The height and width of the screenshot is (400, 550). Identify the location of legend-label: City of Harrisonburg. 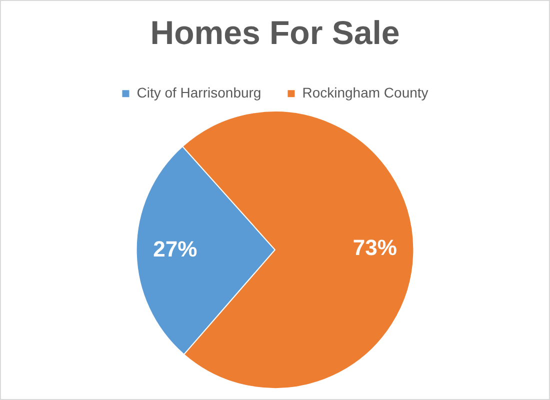
(199, 92).